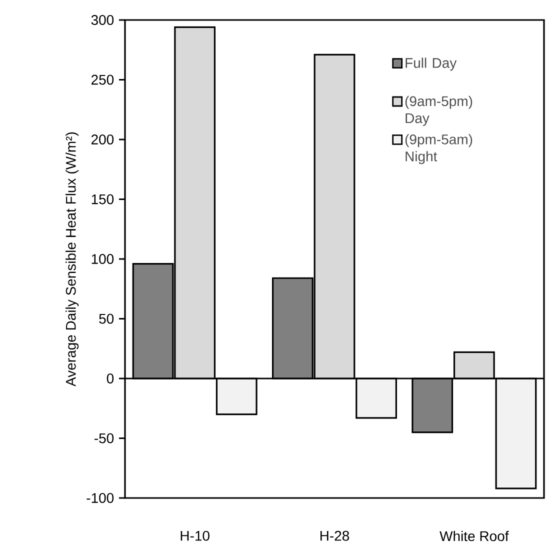  Describe the element at coordinates (102, 20) in the screenshot. I see `y-tick-label: 300` at that location.